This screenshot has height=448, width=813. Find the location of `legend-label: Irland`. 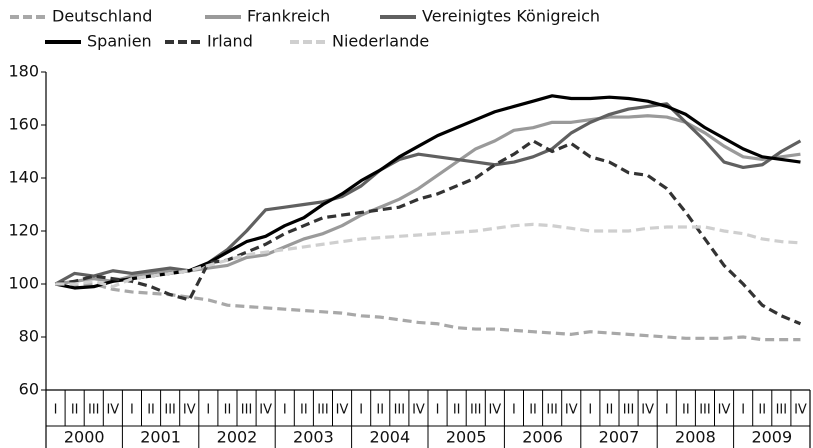

legend-label: Irland is located at coordinates (230, 41).